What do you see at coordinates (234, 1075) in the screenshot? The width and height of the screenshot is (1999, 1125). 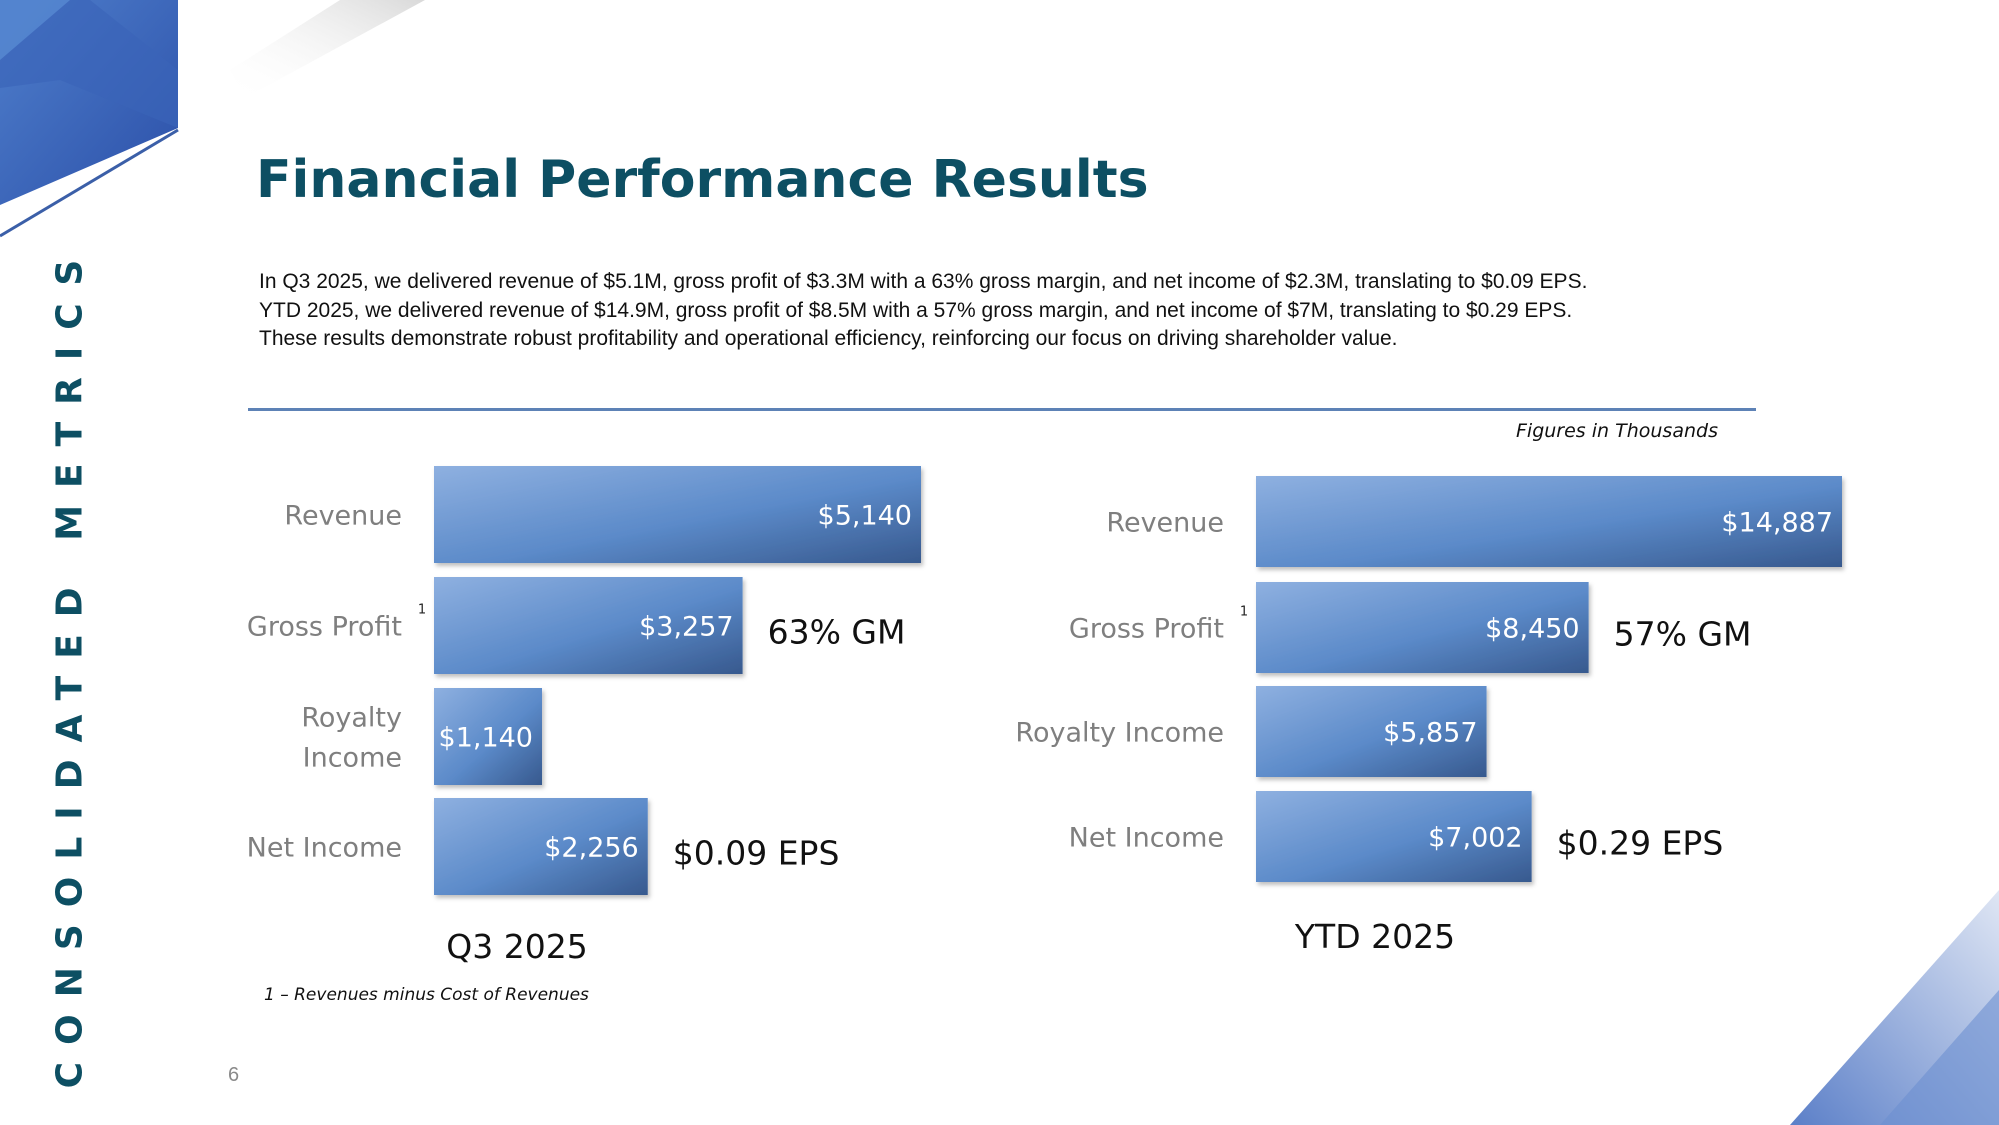 I see `page-number: 6` at bounding box center [234, 1075].